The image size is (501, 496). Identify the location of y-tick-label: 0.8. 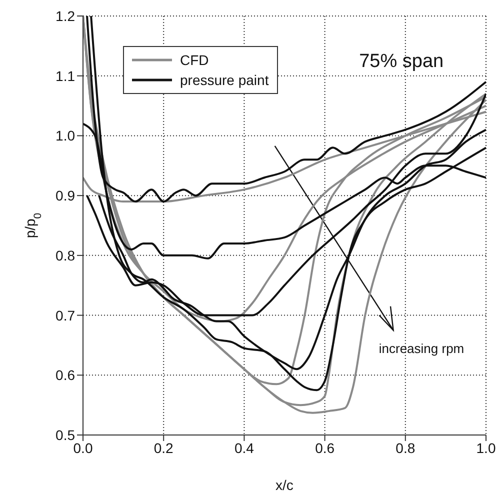
(66, 255).